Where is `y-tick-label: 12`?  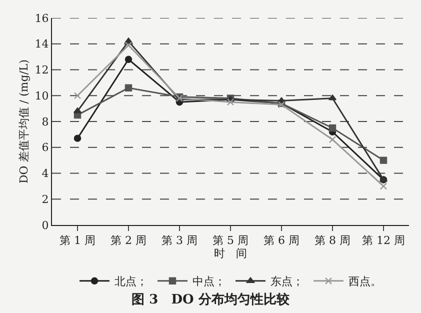 y-tick-label: 12 is located at coordinates (41, 70).